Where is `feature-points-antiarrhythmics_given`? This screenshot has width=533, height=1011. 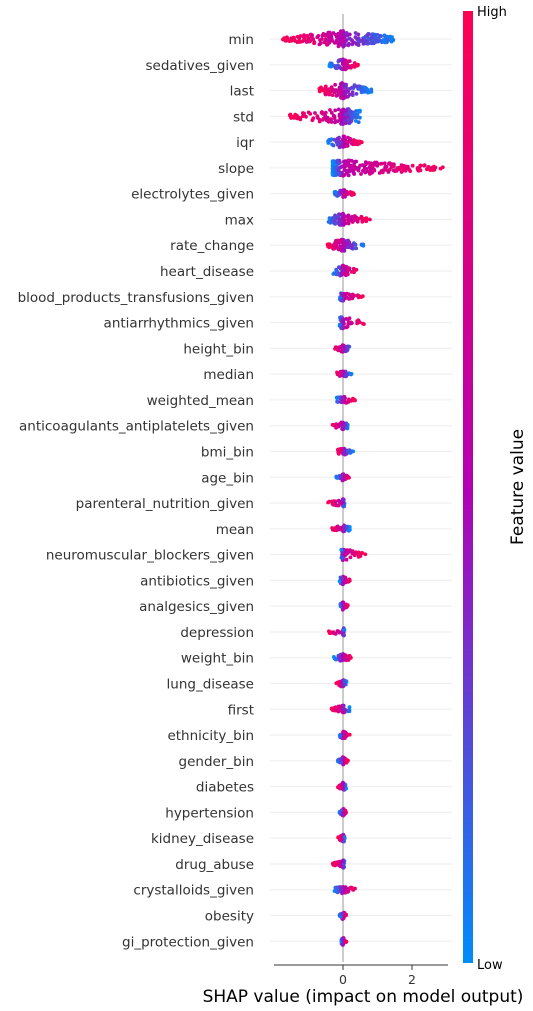 feature-points-antiarrhythmics_given is located at coordinates (351, 323).